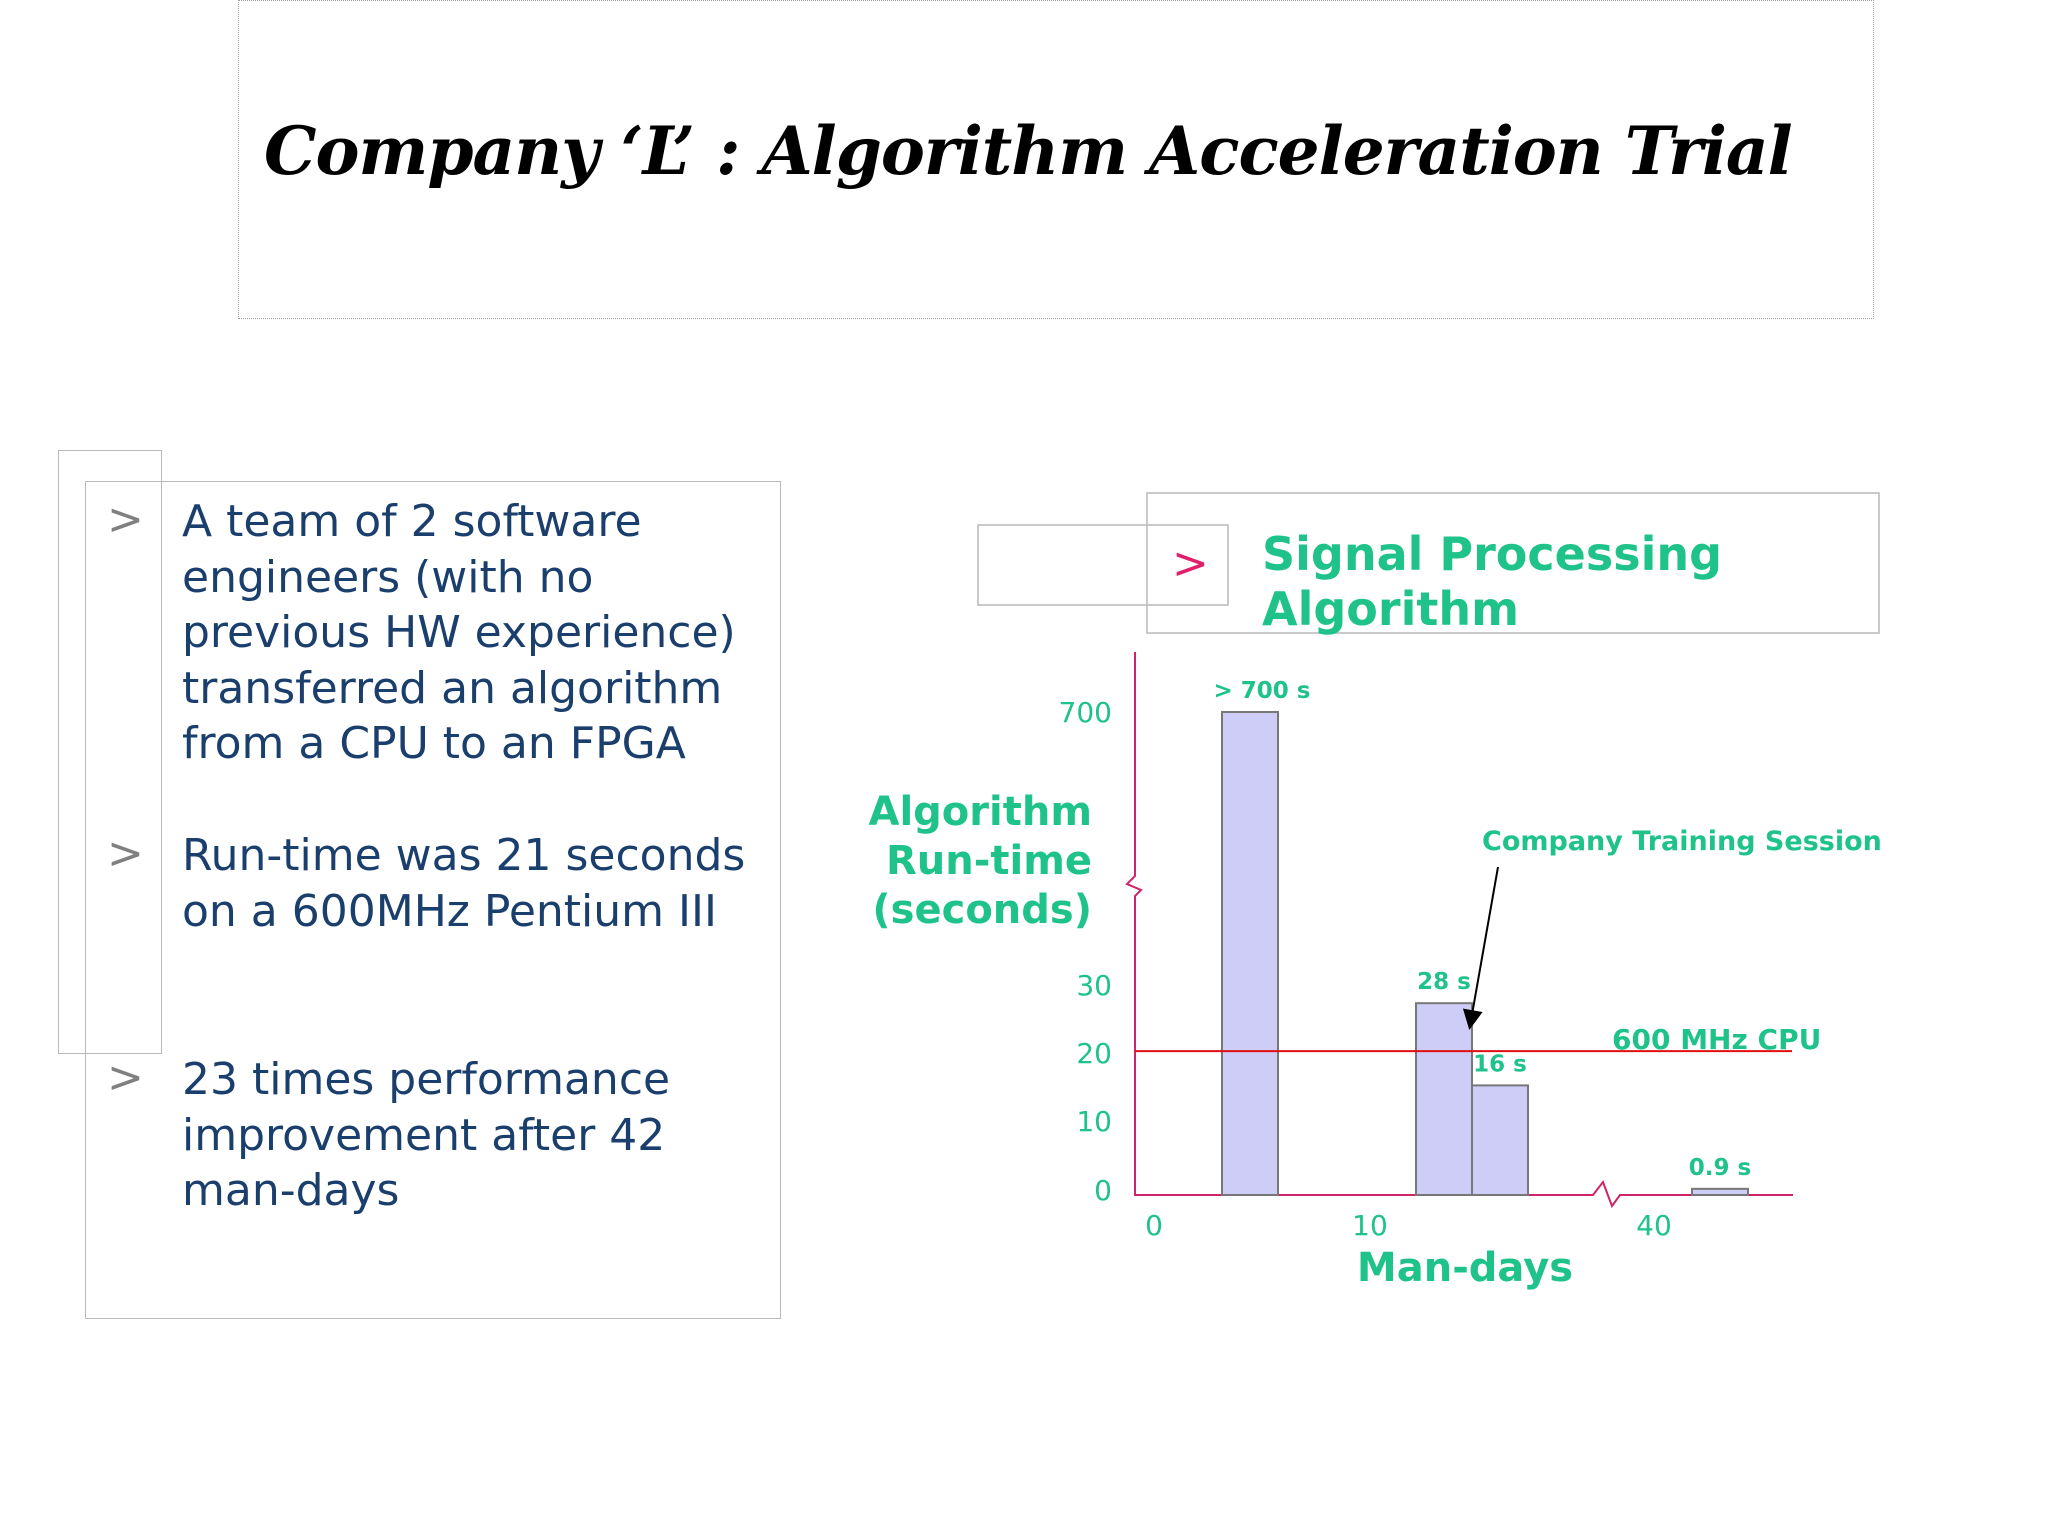  I want to click on chart-title-line-1: Signal Processing, so click(1492, 554).